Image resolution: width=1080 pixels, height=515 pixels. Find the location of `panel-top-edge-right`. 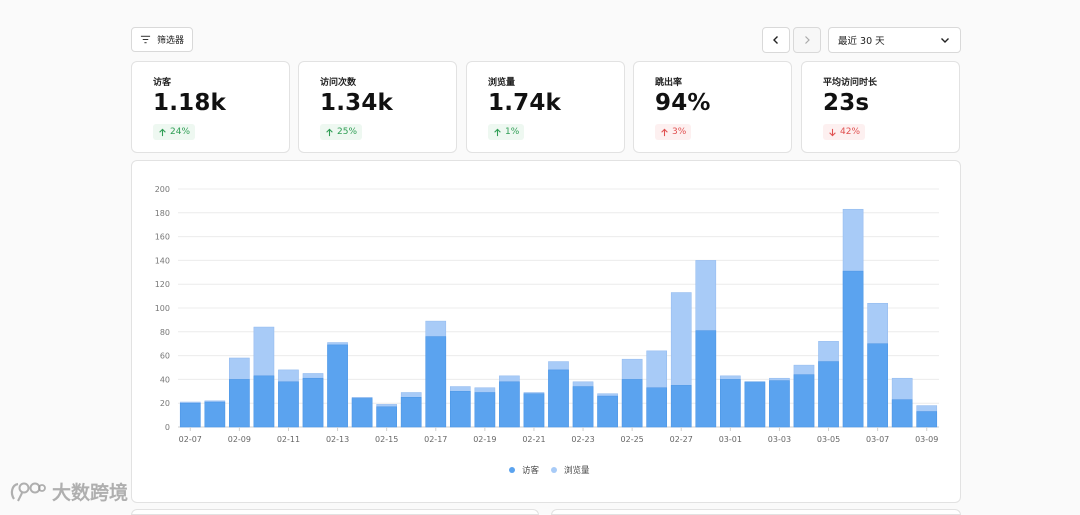

panel-top-edge-right is located at coordinates (756, 512).